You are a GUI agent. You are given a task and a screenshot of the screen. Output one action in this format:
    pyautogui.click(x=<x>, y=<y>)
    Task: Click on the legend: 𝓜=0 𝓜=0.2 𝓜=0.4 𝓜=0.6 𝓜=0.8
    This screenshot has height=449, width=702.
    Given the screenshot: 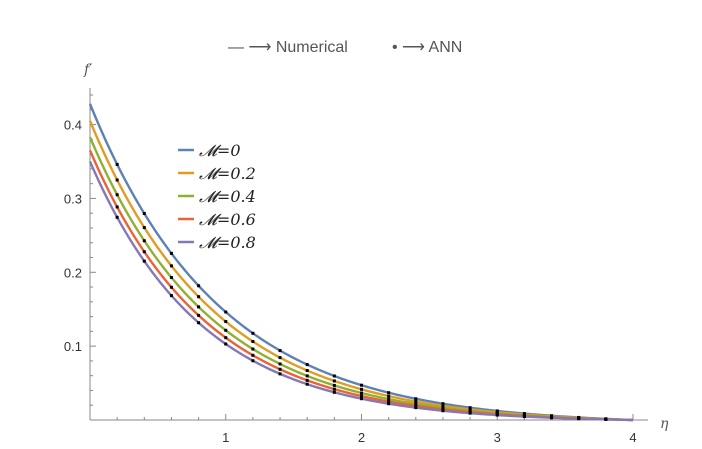 What is the action you would take?
    pyautogui.click(x=217, y=196)
    